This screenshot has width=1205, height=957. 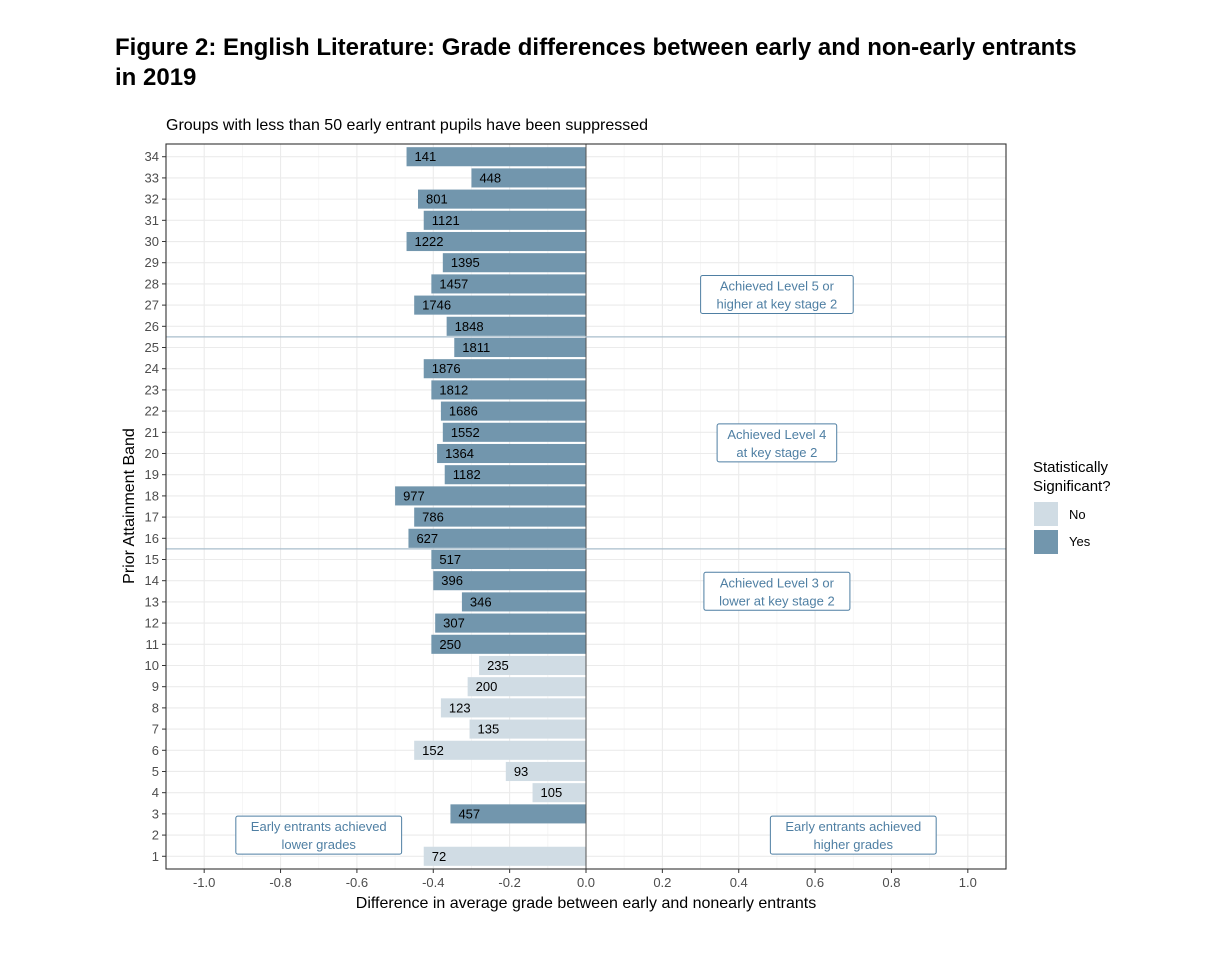 What do you see at coordinates (453, 283) in the screenshot?
I see `bar-label-band-28: 1457` at bounding box center [453, 283].